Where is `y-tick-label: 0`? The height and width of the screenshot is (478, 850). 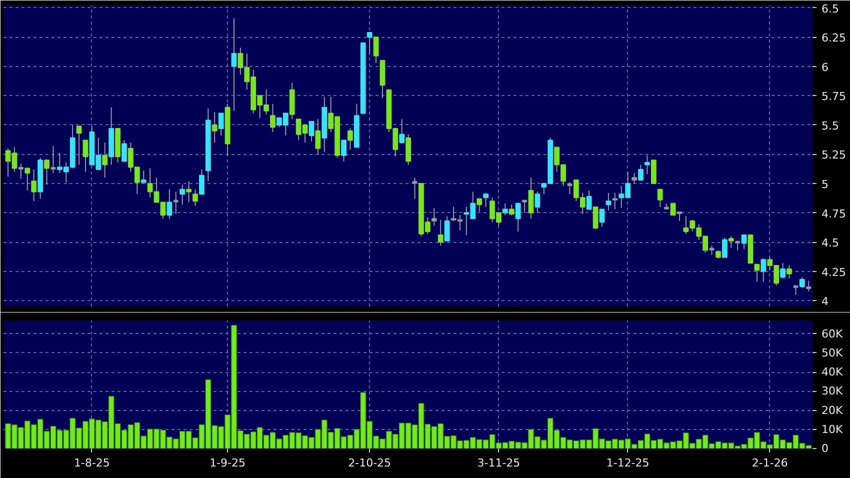
y-tick-label: 0 is located at coordinates (825, 448).